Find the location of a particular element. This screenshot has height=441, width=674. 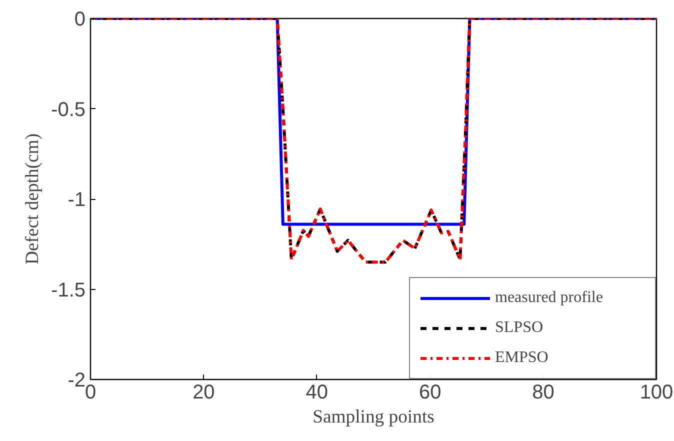

x-tick-label: 20 is located at coordinates (203, 393).